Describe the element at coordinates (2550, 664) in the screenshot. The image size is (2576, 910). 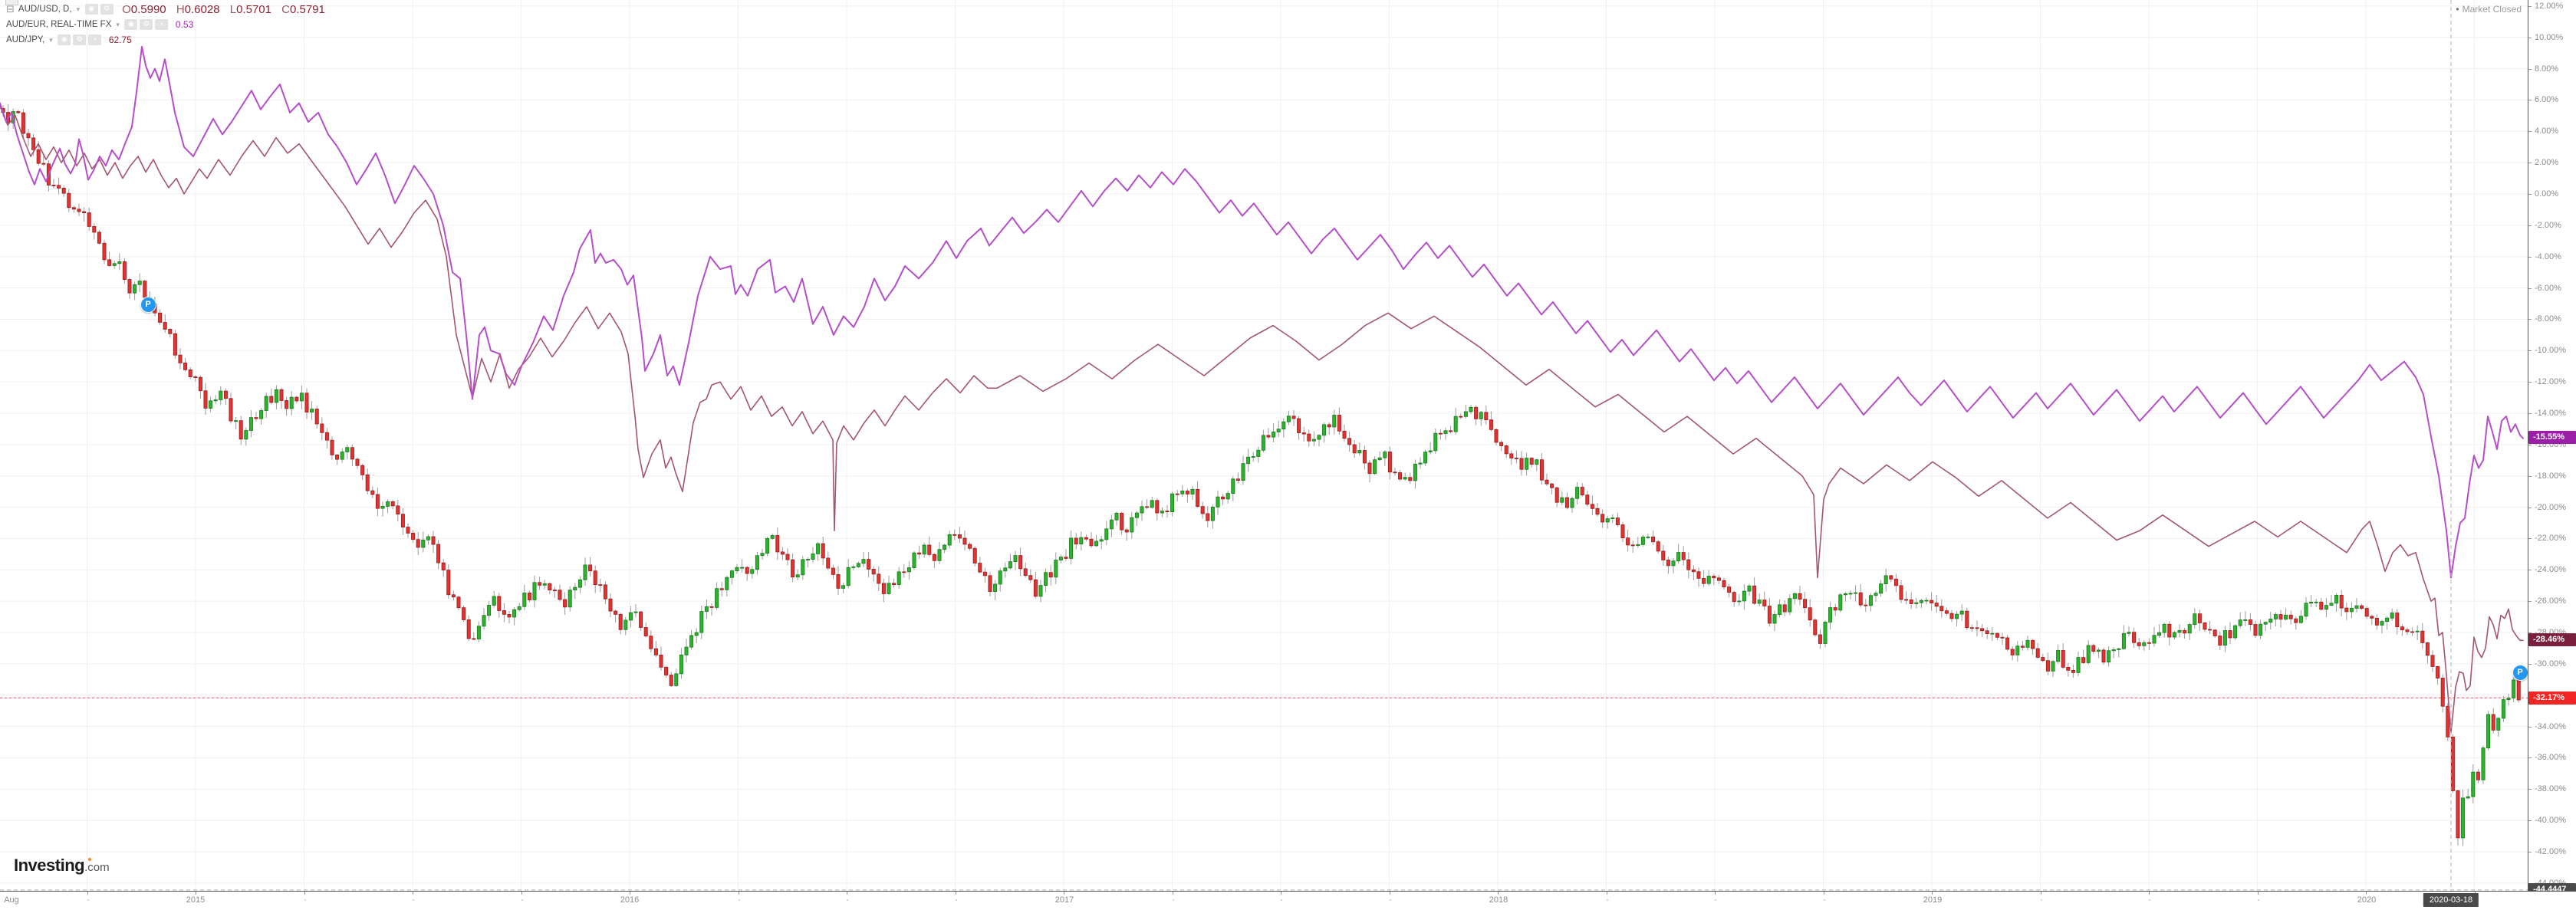
I see `price-axis-label: -30.00%` at that location.